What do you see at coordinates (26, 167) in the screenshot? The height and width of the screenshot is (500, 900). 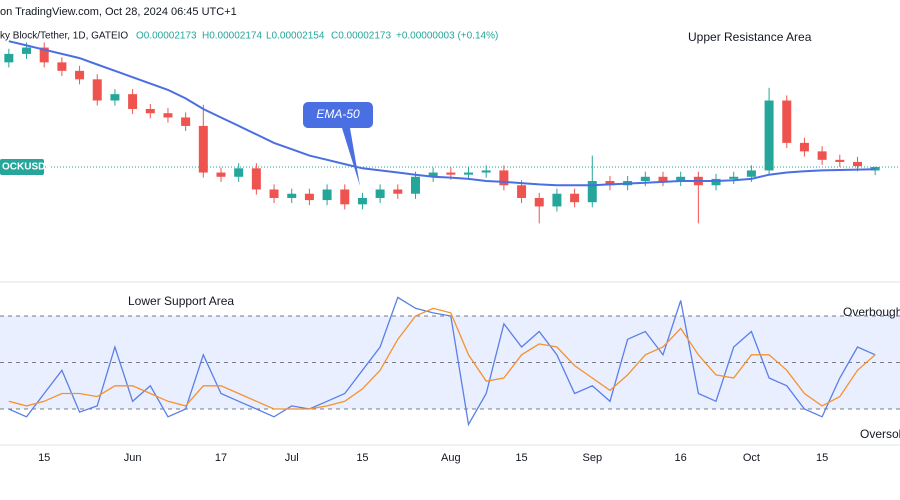 I see `price-tag-label: OCKUSDT` at bounding box center [26, 167].